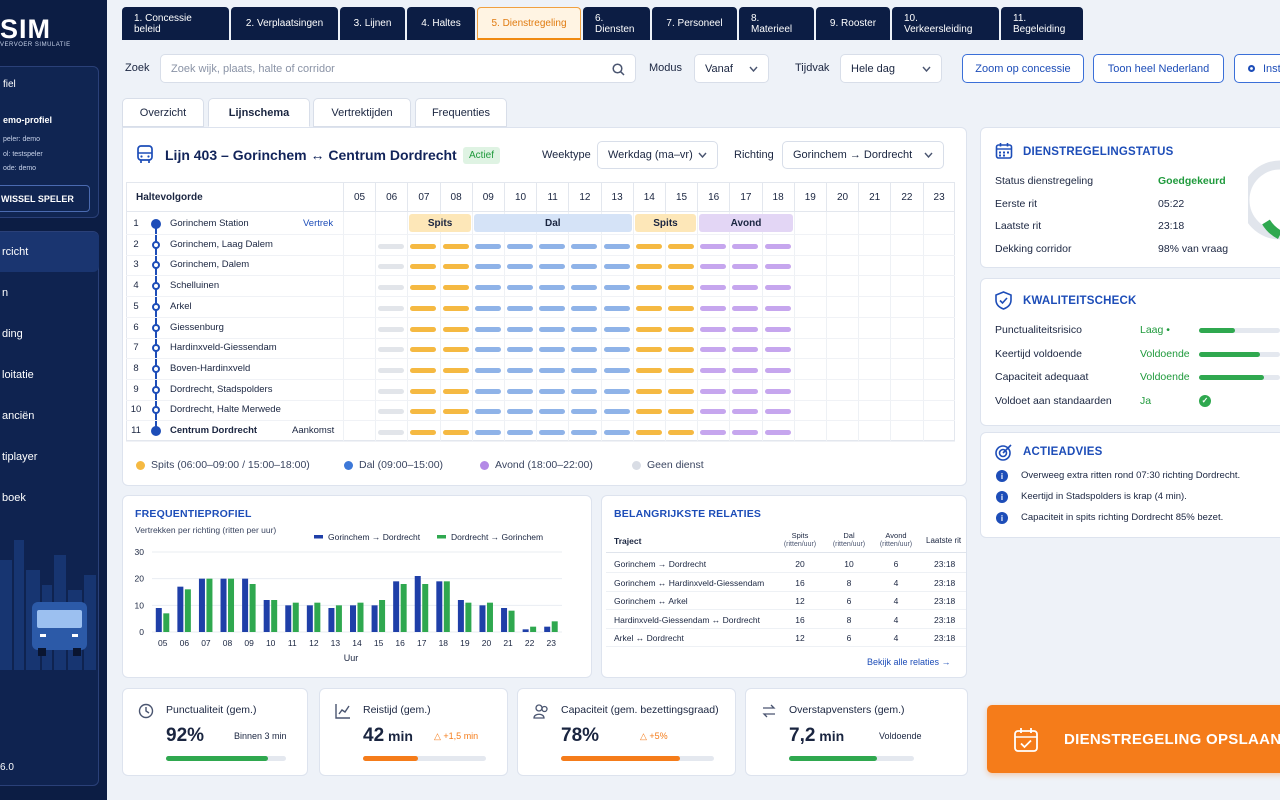  Describe the element at coordinates (616, 23) in the screenshot. I see `tab-6: 6. Diensten` at that location.